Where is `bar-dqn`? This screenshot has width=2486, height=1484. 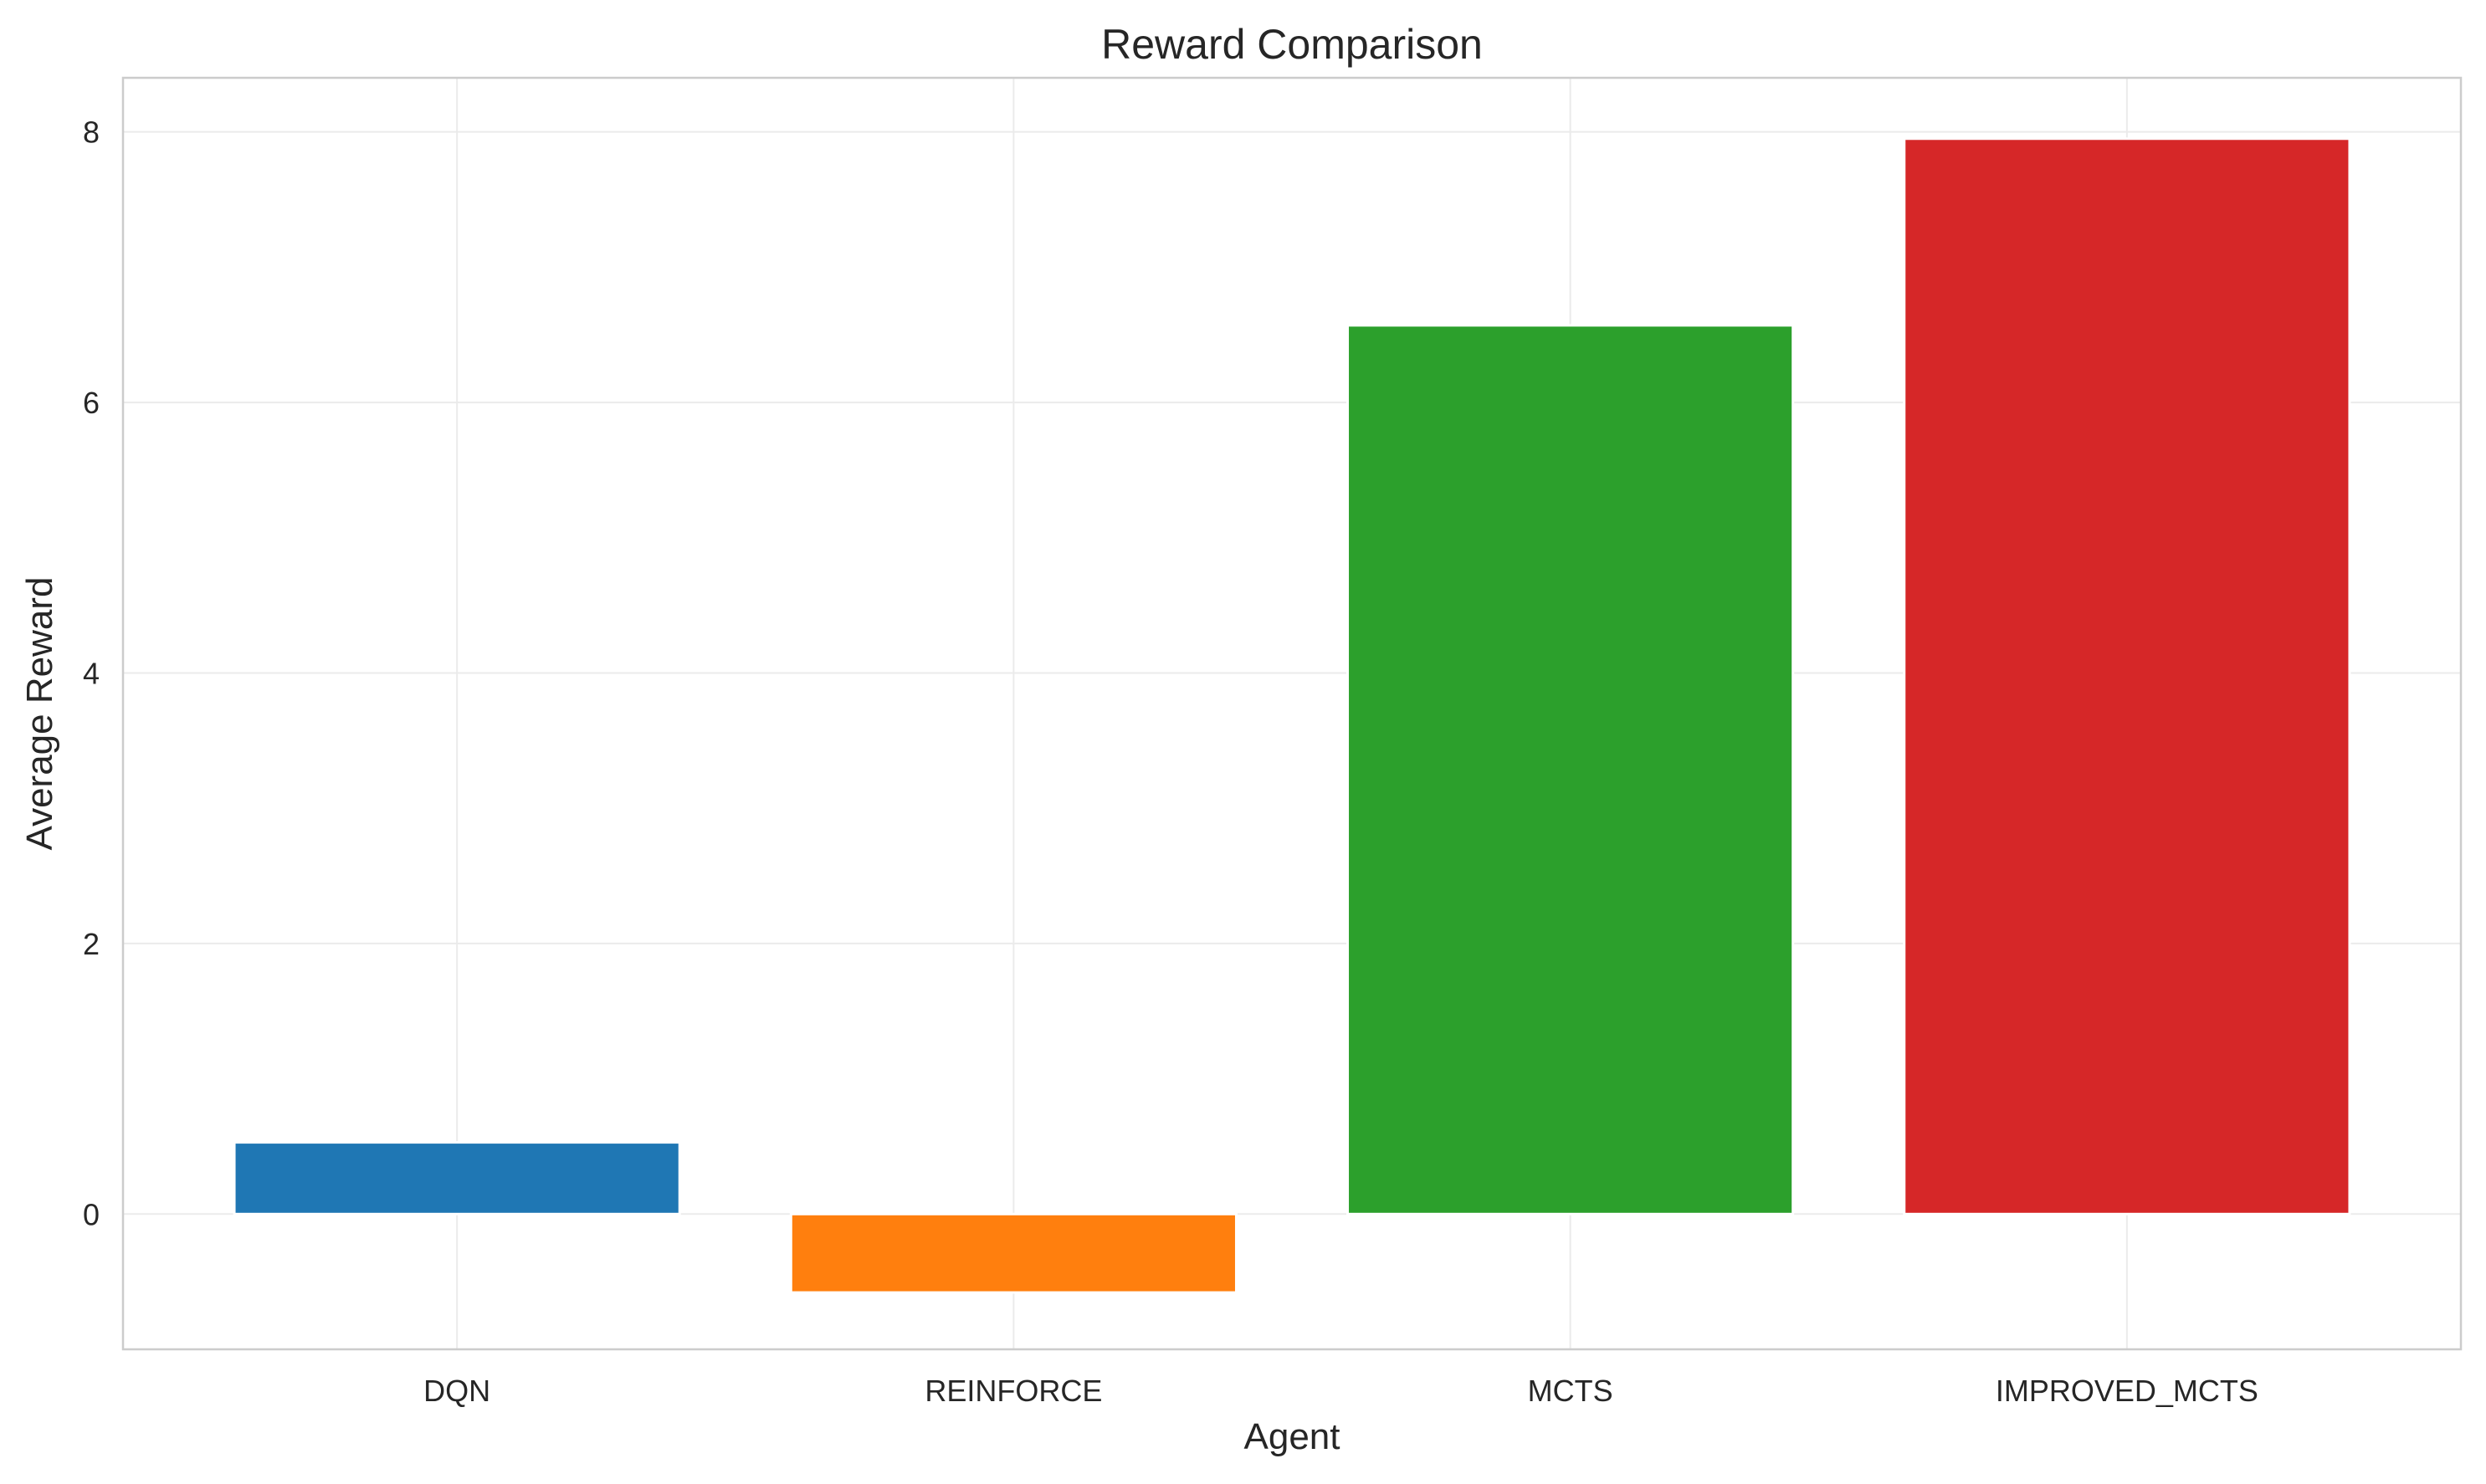
bar-dqn is located at coordinates (457, 1178).